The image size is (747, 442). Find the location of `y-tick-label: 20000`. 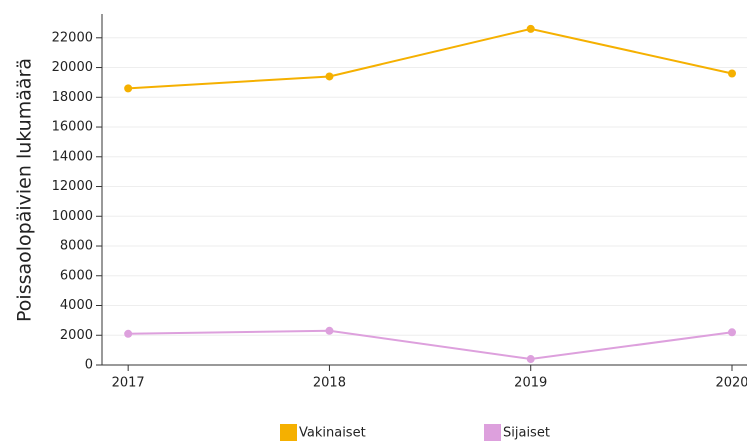

y-tick-label: 20000 is located at coordinates (72, 67).